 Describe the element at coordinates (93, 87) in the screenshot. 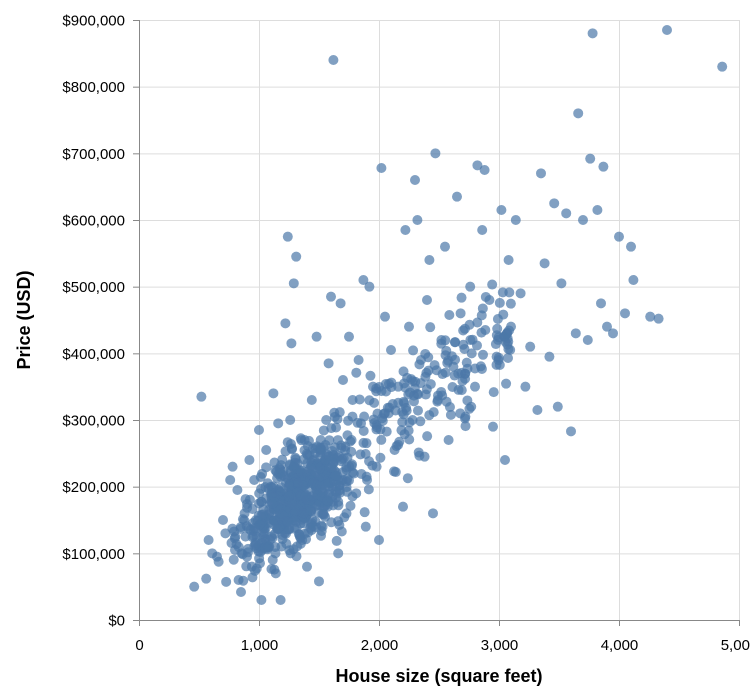

I see `y-tick-label: $800,000` at that location.